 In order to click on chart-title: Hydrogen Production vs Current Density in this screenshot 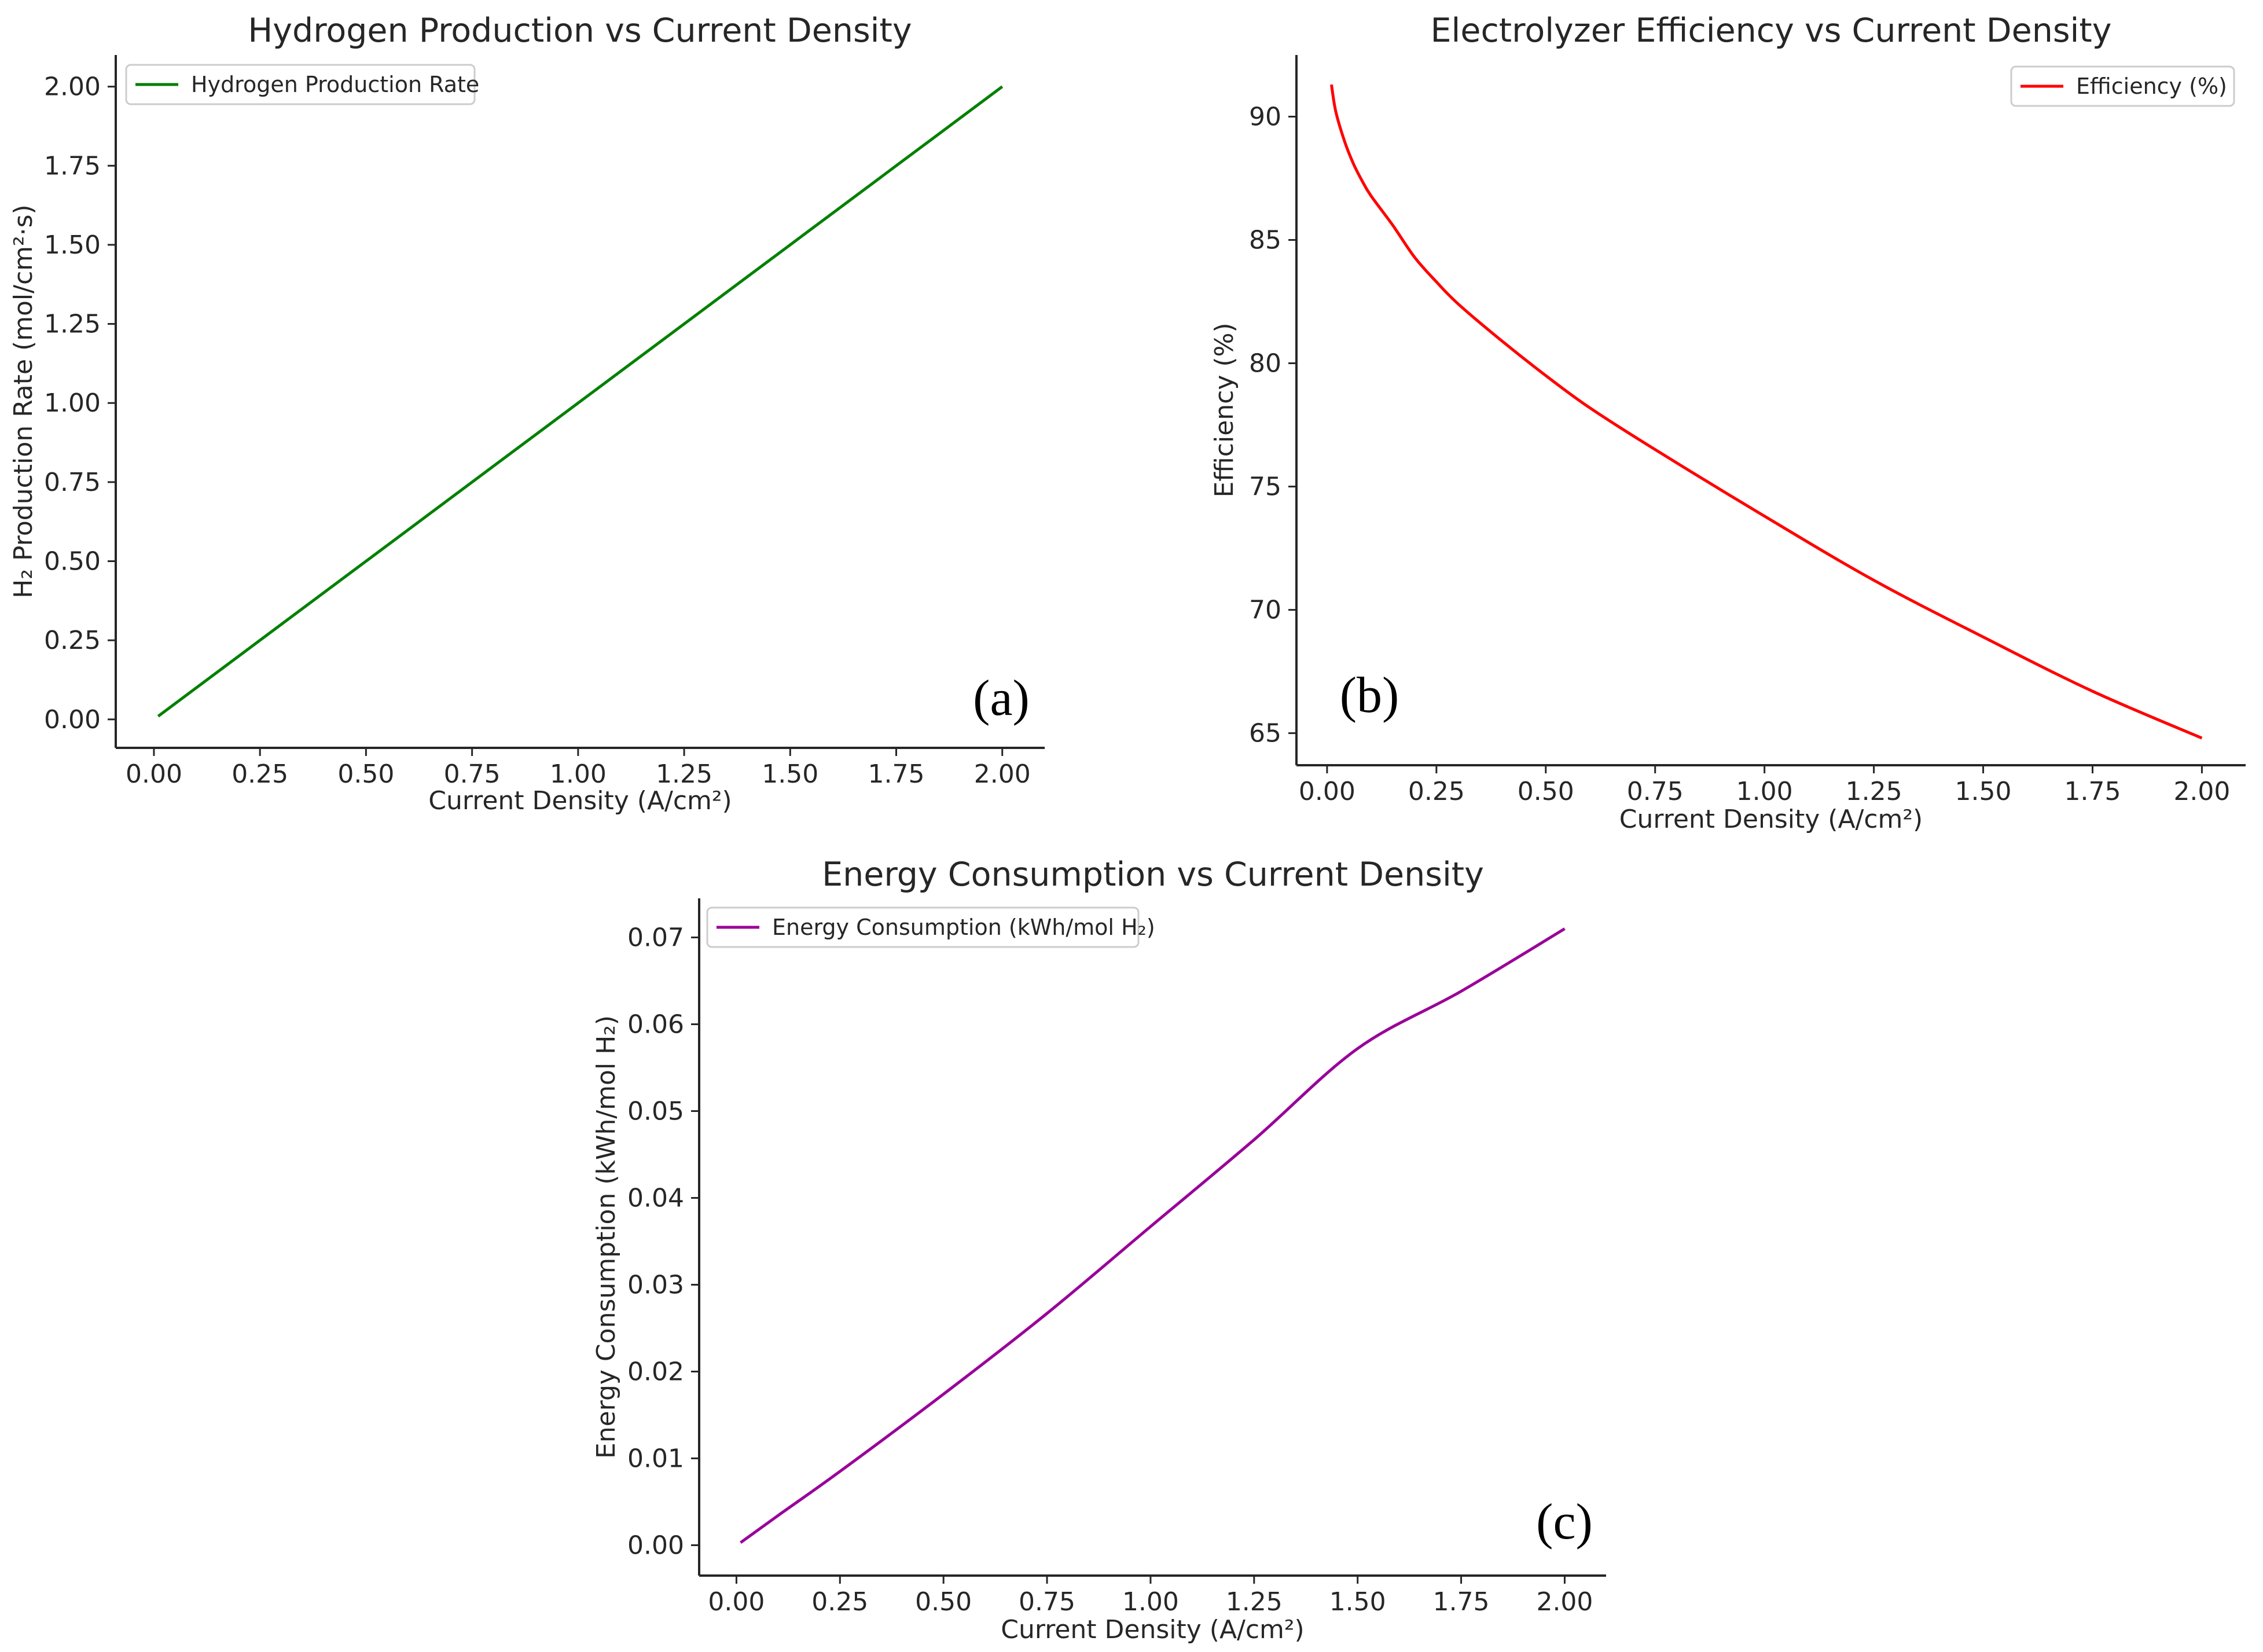, I will do `click(580, 31)`.